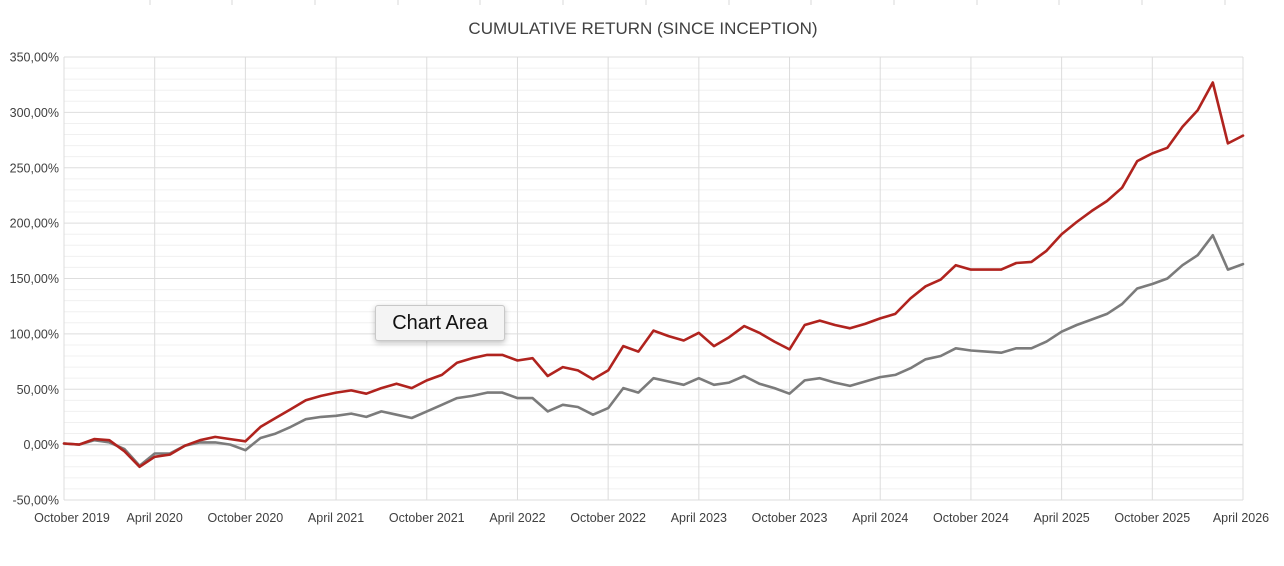 The height and width of the screenshot is (566, 1284). What do you see at coordinates (34, 334) in the screenshot?
I see `y-tick-label: 100,00%` at bounding box center [34, 334].